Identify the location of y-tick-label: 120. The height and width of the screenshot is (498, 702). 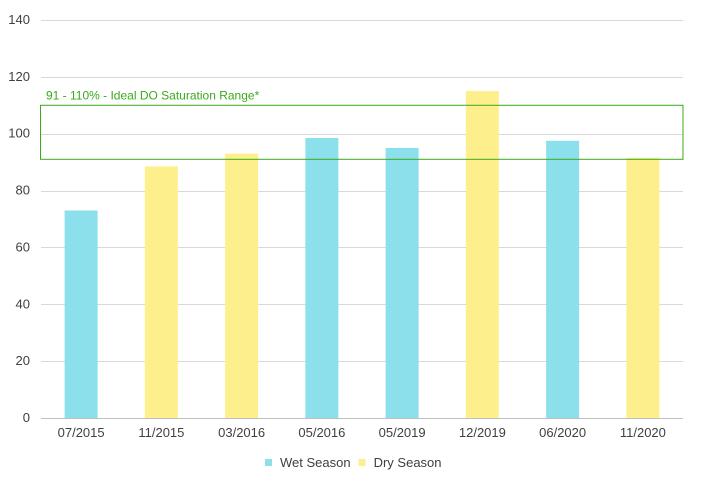
(19, 76).